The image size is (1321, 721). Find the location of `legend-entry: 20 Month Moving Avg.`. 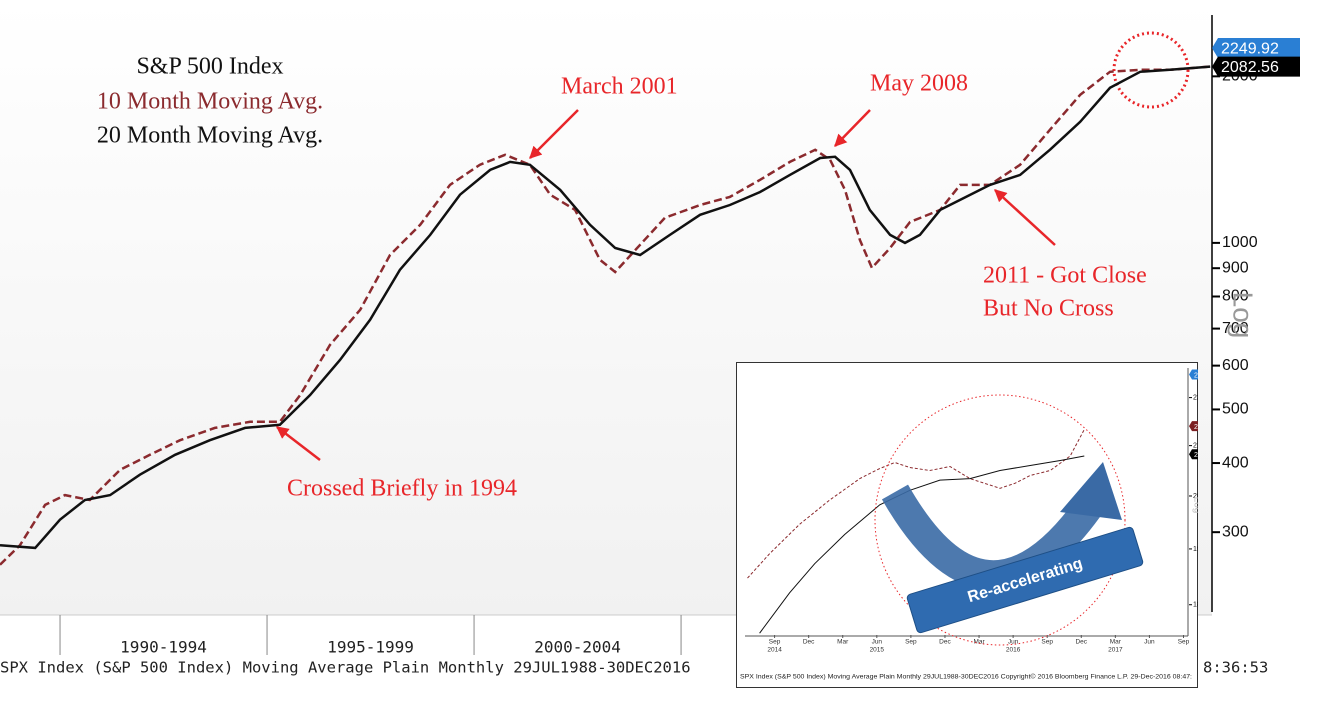

legend-entry: 20 Month Moving Avg. is located at coordinates (210, 136).